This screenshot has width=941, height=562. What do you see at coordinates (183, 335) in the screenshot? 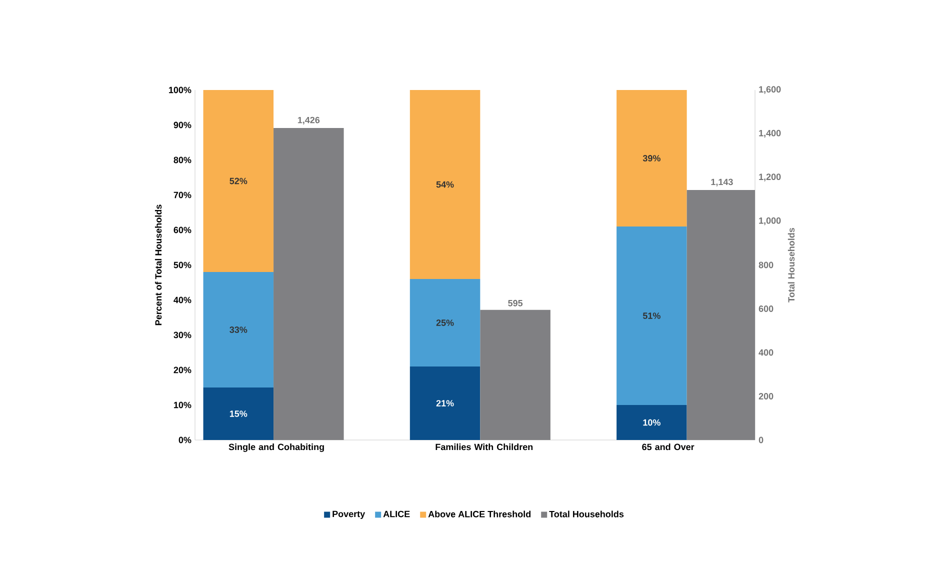
I see `y-tick-label: 30%` at bounding box center [183, 335].